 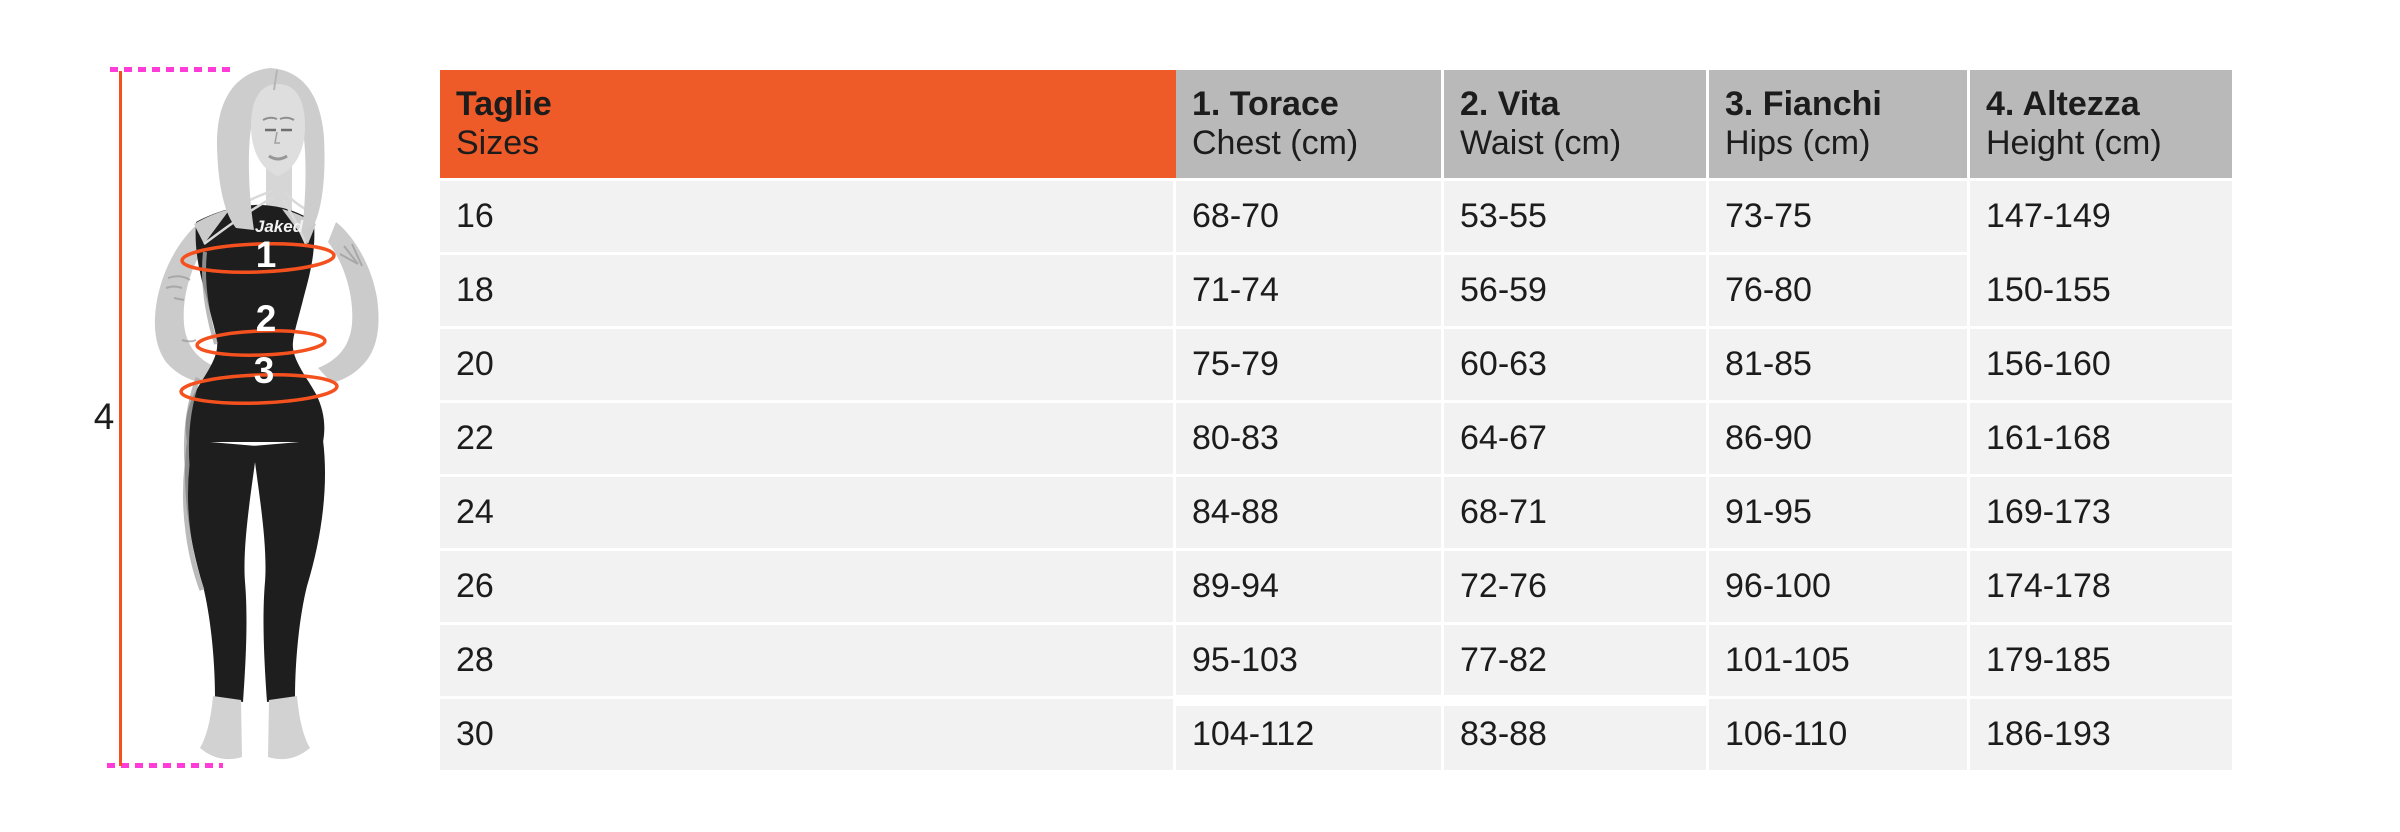 What do you see at coordinates (1839, 292) in the screenshot?
I see `cell-hips: 76-80` at bounding box center [1839, 292].